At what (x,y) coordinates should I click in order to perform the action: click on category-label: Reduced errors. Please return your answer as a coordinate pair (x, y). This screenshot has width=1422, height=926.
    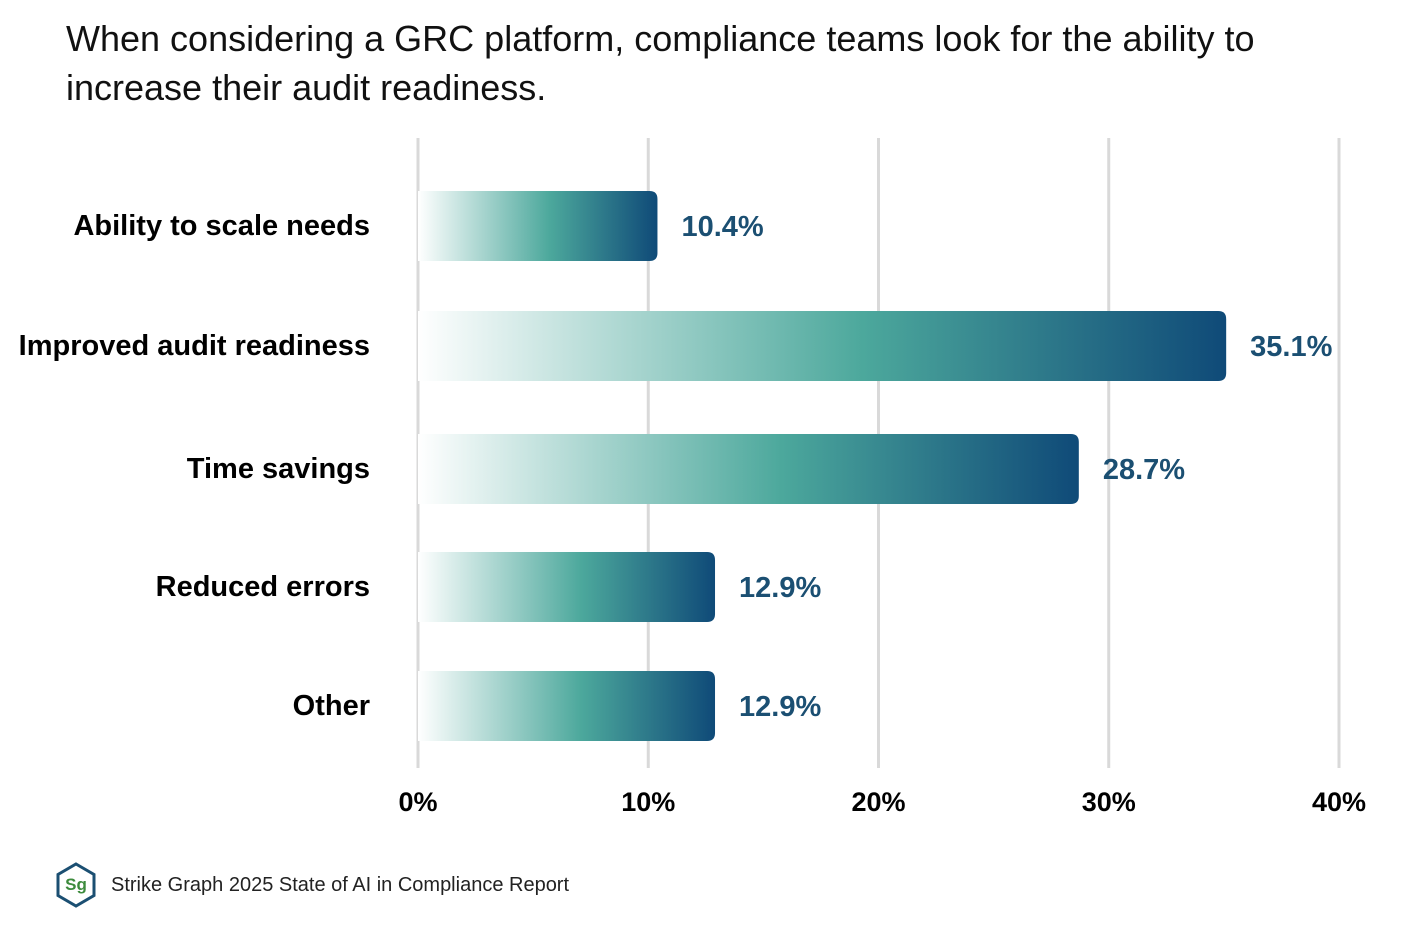
    Looking at the image, I should click on (263, 587).